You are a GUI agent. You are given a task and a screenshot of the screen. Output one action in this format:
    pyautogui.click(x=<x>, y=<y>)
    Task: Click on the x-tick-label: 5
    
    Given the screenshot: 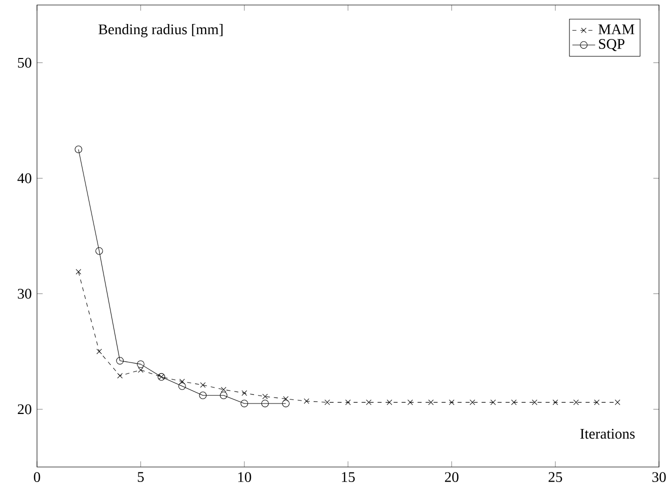 What is the action you would take?
    pyautogui.click(x=141, y=477)
    